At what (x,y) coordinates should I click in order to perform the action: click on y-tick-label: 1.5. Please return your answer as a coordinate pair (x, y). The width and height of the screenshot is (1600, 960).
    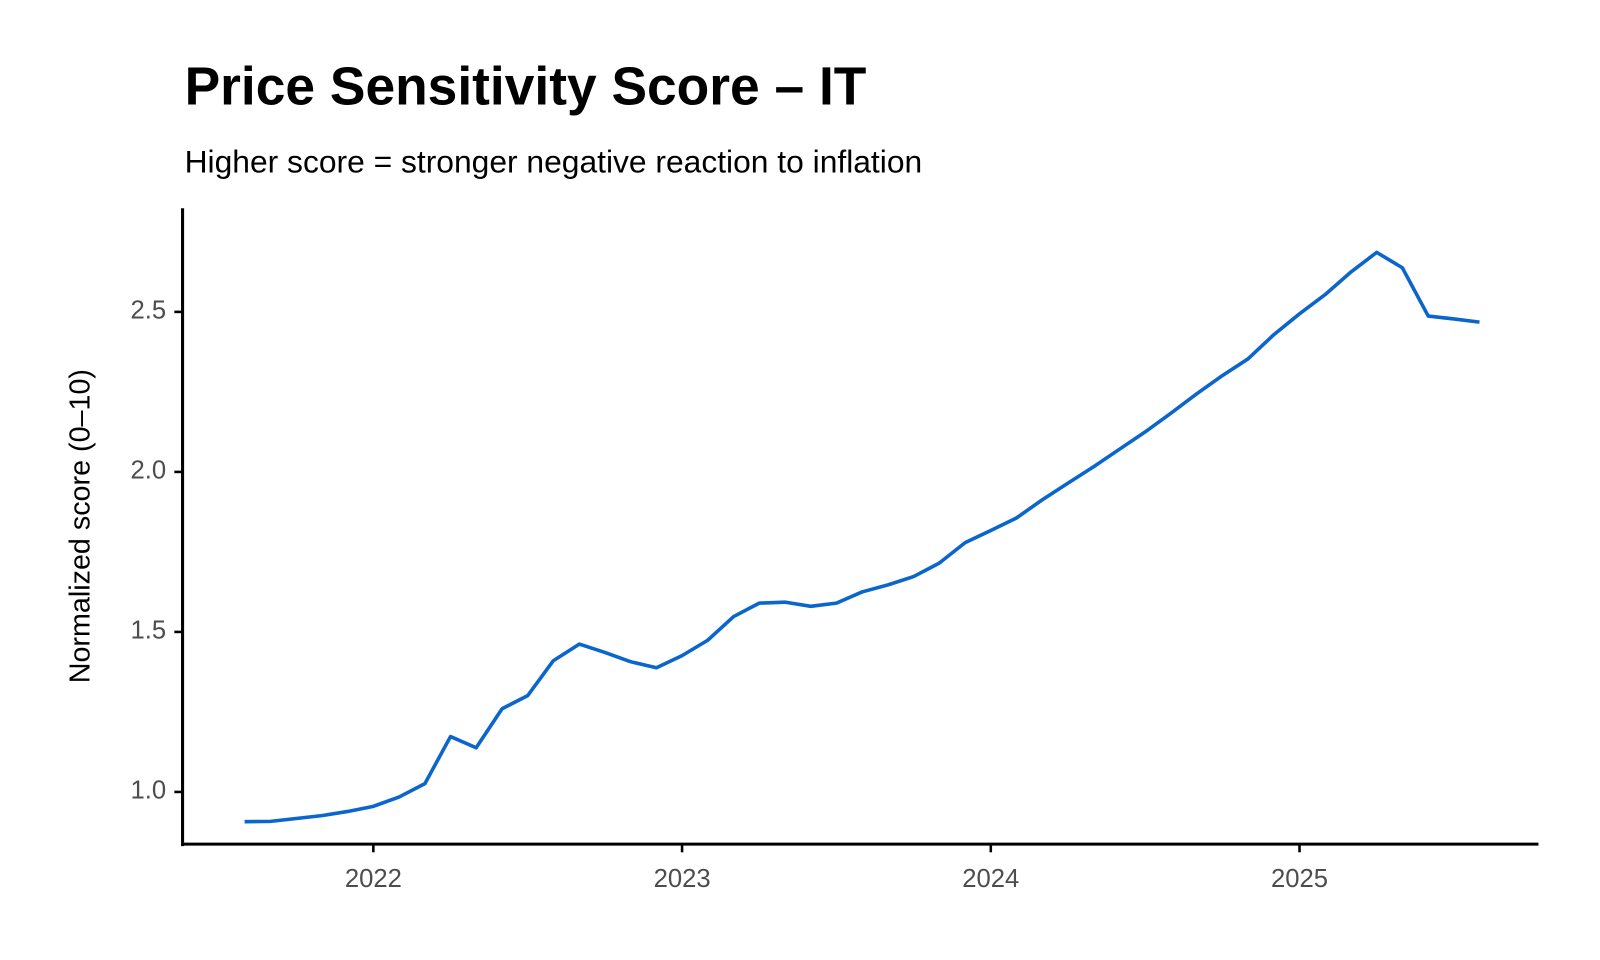
    Looking at the image, I should click on (149, 631).